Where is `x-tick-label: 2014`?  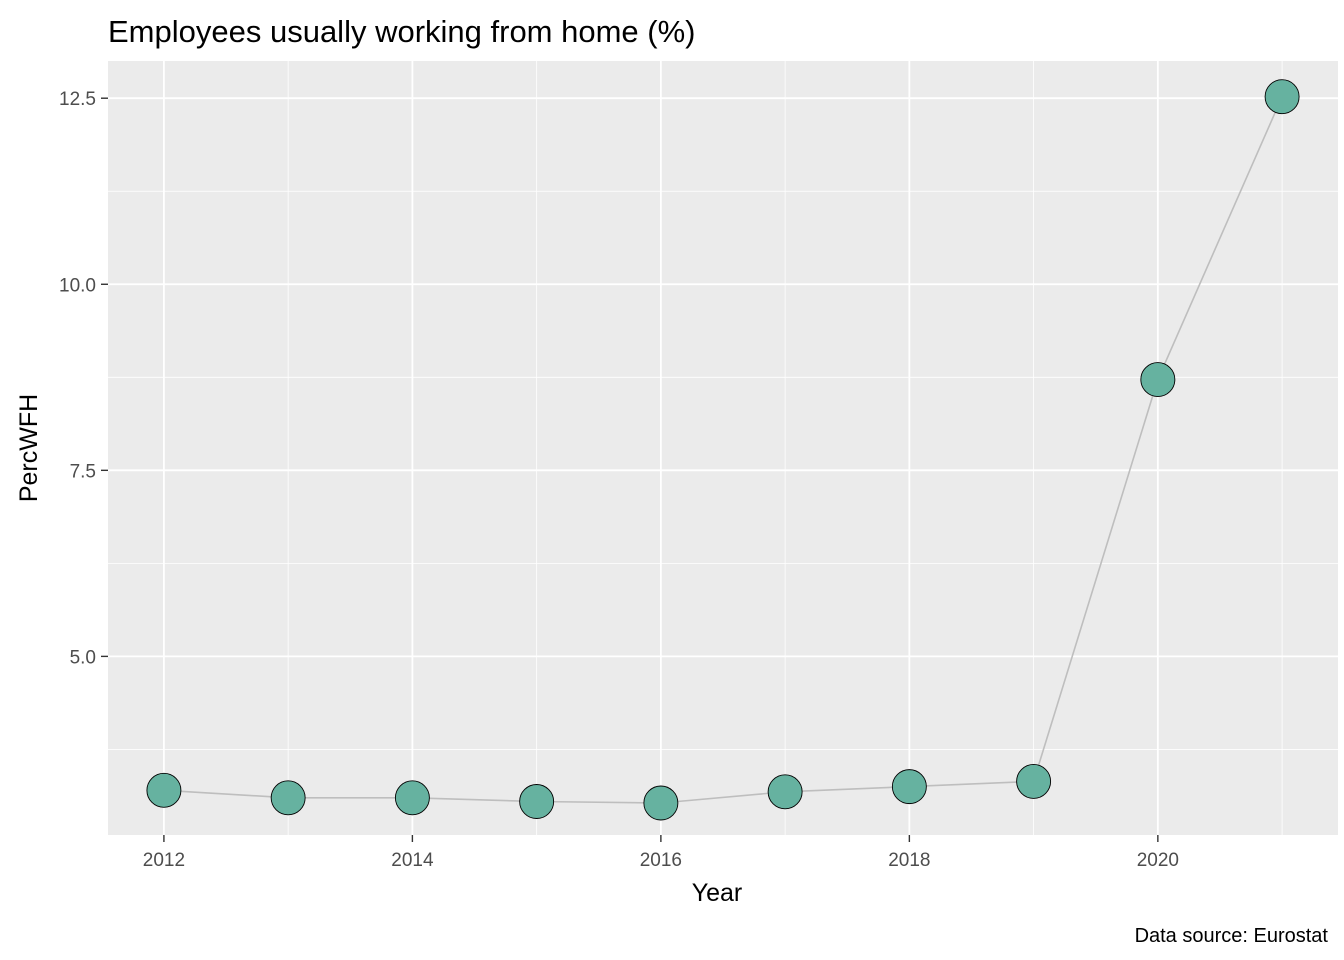 x-tick-label: 2014 is located at coordinates (412, 860).